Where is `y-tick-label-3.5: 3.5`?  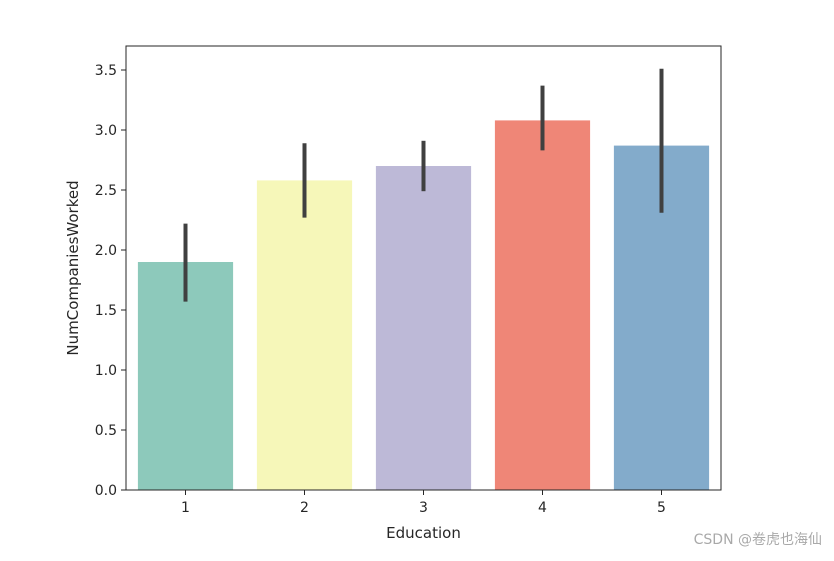
y-tick-label-3.5: 3.5 is located at coordinates (106, 71).